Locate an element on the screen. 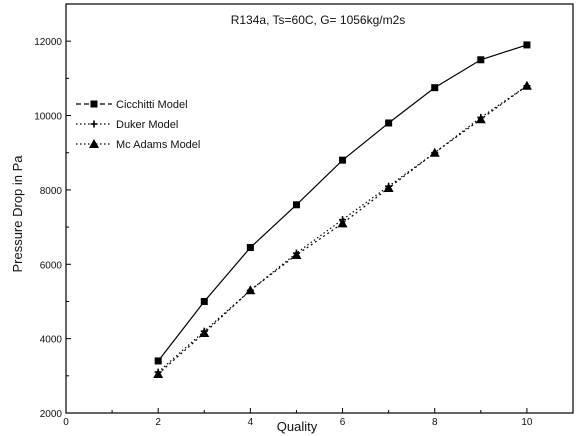  x-tick-label: 2 is located at coordinates (158, 422).